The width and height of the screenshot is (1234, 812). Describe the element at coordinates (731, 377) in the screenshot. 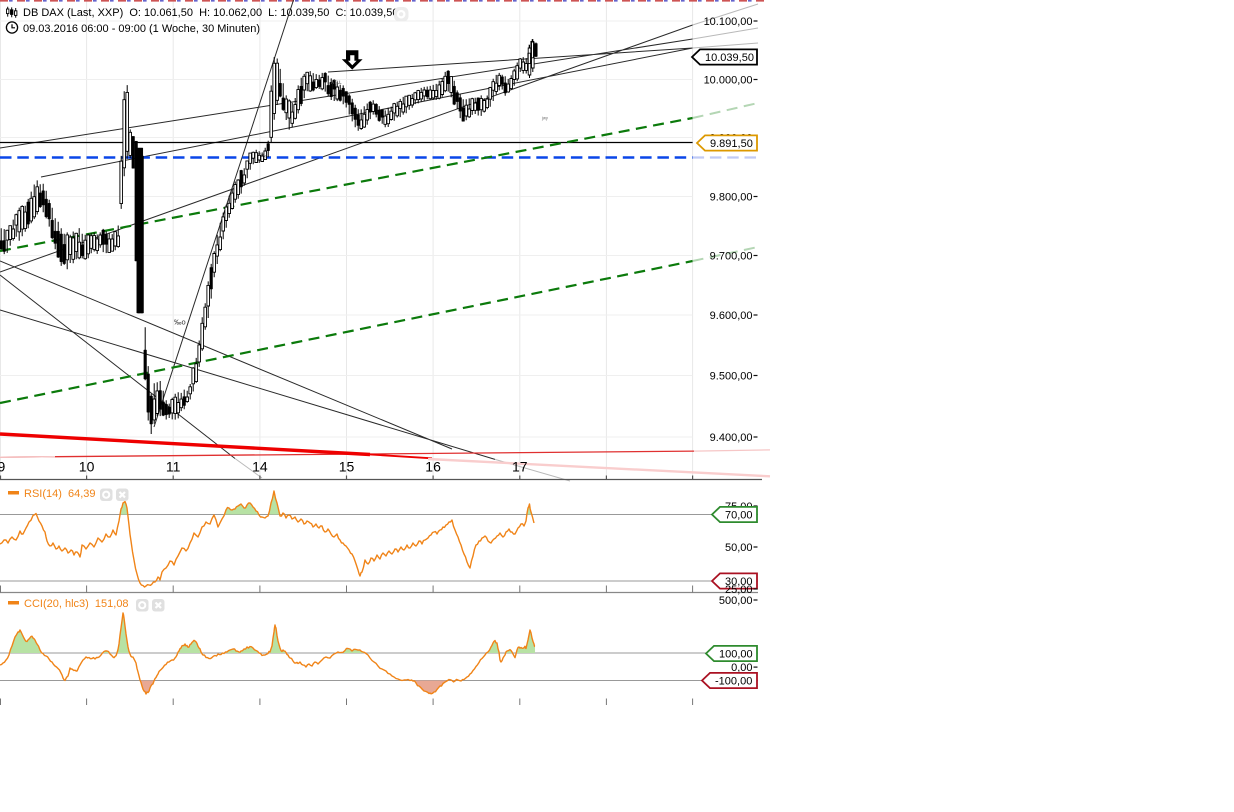

I see `svg-text: 9.500,00` at that location.